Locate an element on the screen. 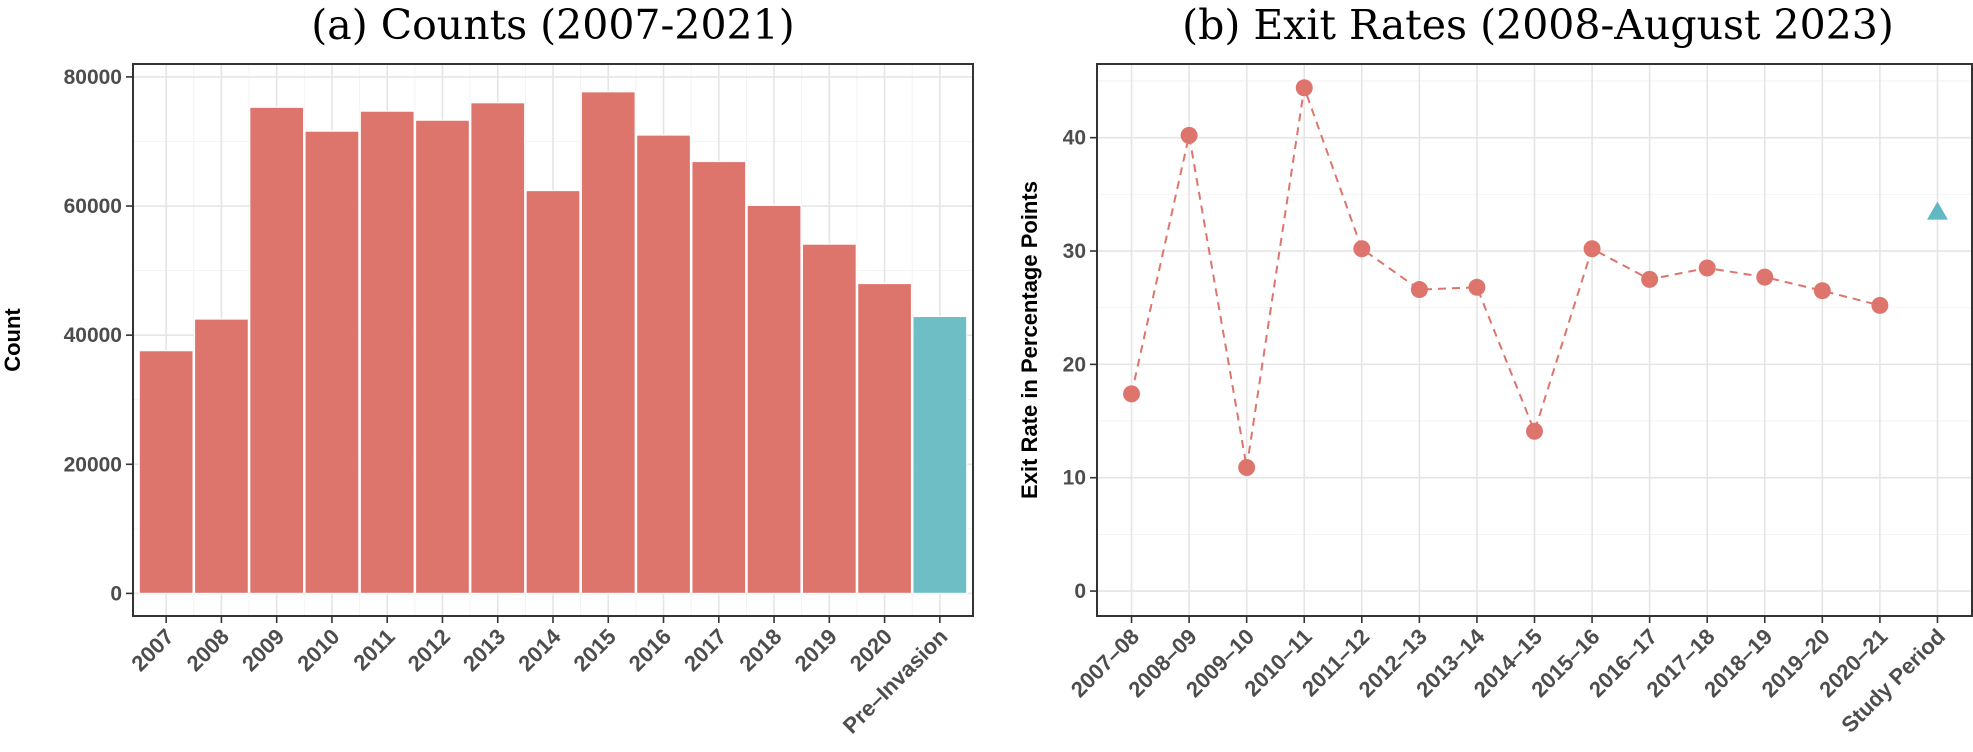  counts-bar-2018 is located at coordinates (774, 399).